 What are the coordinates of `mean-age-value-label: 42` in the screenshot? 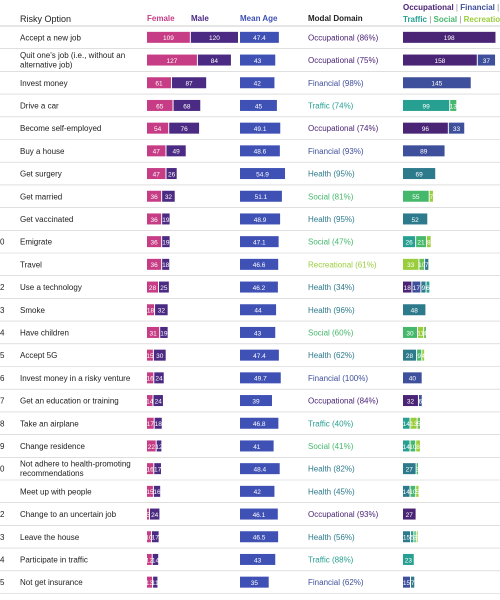 It's located at (258, 84).